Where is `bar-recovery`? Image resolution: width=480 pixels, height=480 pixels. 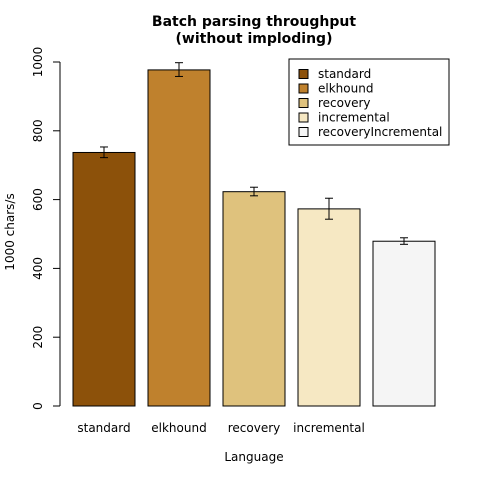 bar-recovery is located at coordinates (254, 299).